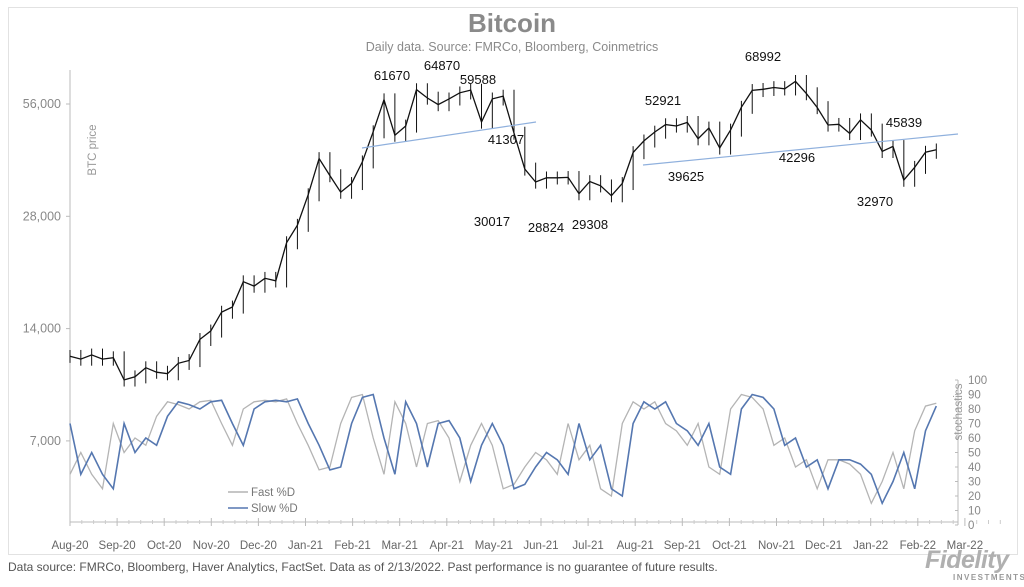 The image size is (1024, 587). I want to click on x-tick-label: Jan-21, so click(305, 546).